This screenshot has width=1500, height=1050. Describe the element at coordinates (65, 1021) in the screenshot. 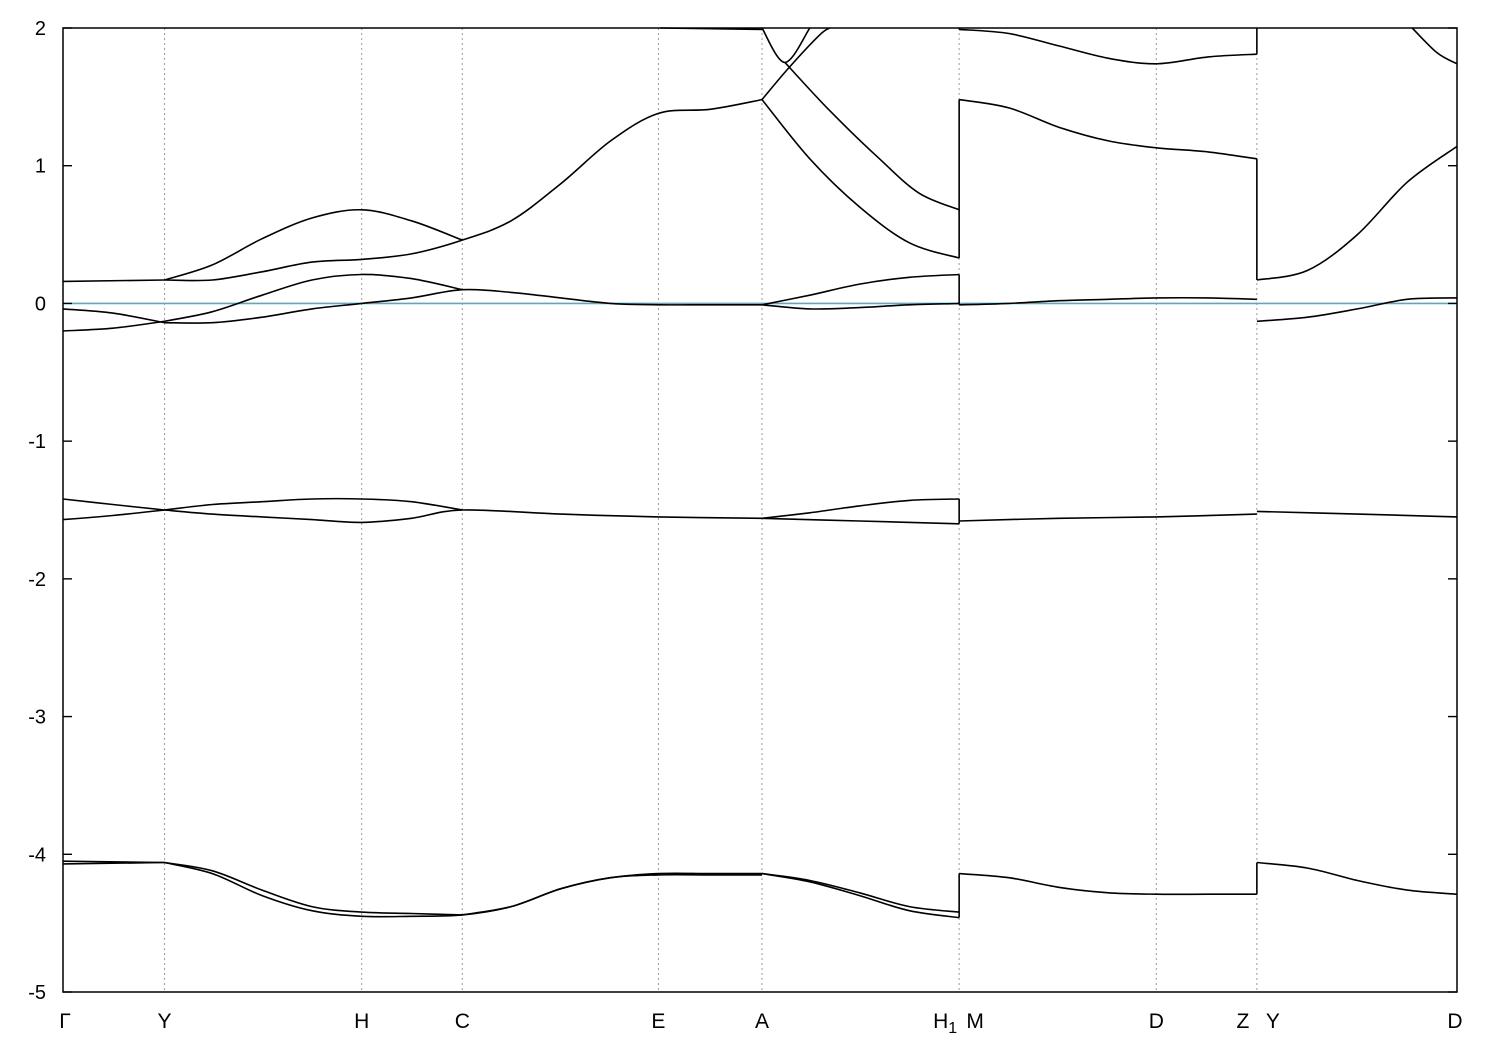

I see `kpoint-label: Γ` at that location.